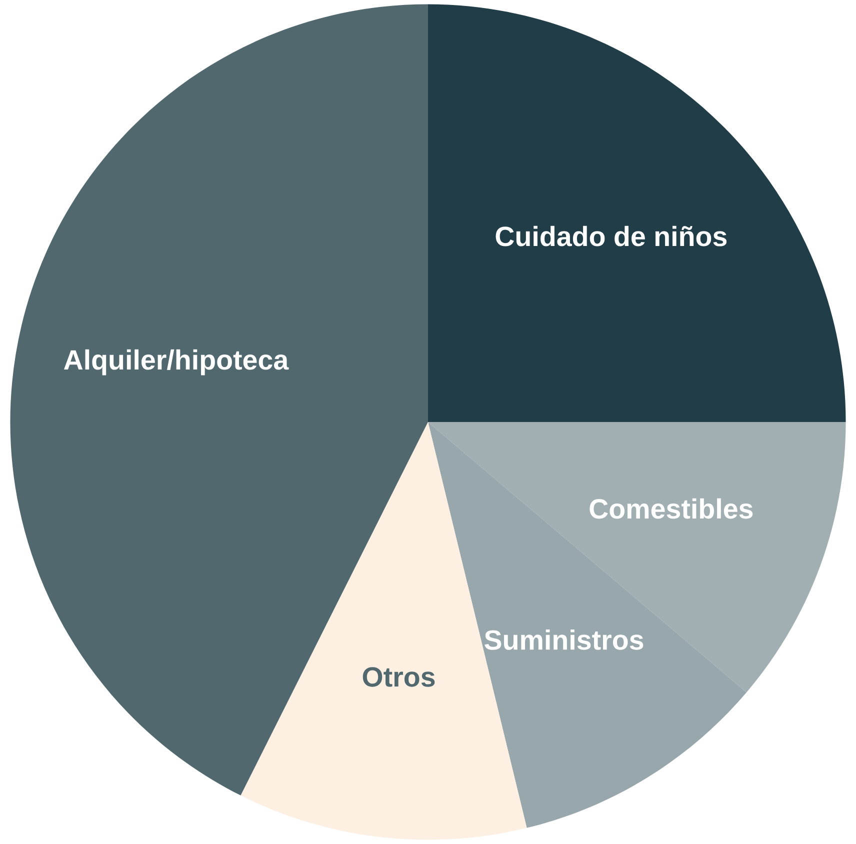  Describe the element at coordinates (611, 236) in the screenshot. I see `slice-label: Cuidado de niños` at that location.